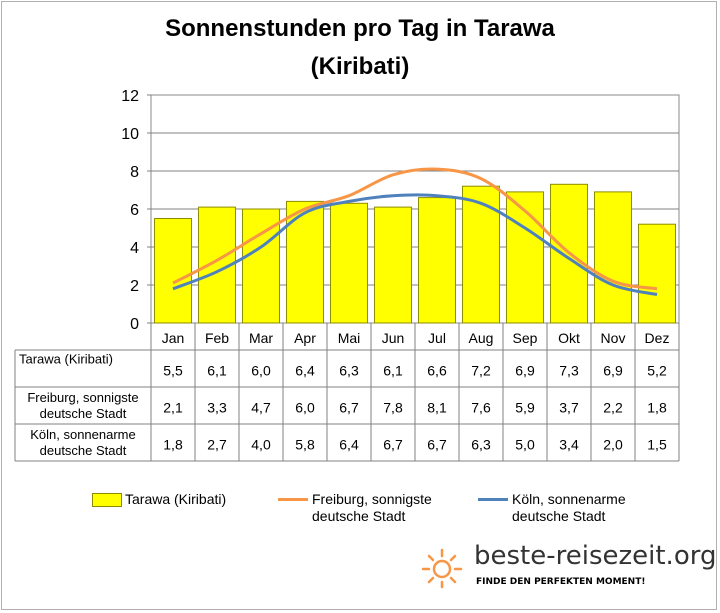 The image size is (720, 613). What do you see at coordinates (360, 28) in the screenshot?
I see `chart-title-line1: Sonnenstunden pro Tag in Tarawa` at bounding box center [360, 28].